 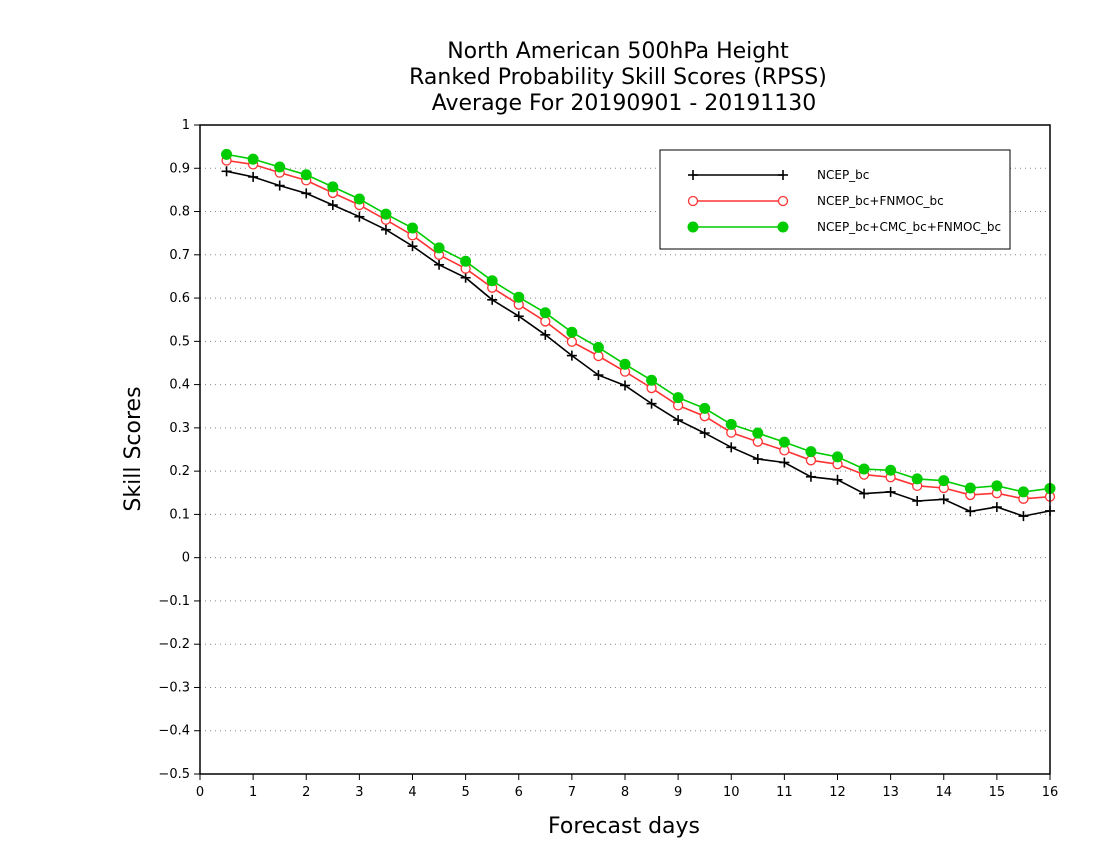 What do you see at coordinates (253, 792) in the screenshot?
I see `x-tick-label: 1` at bounding box center [253, 792].